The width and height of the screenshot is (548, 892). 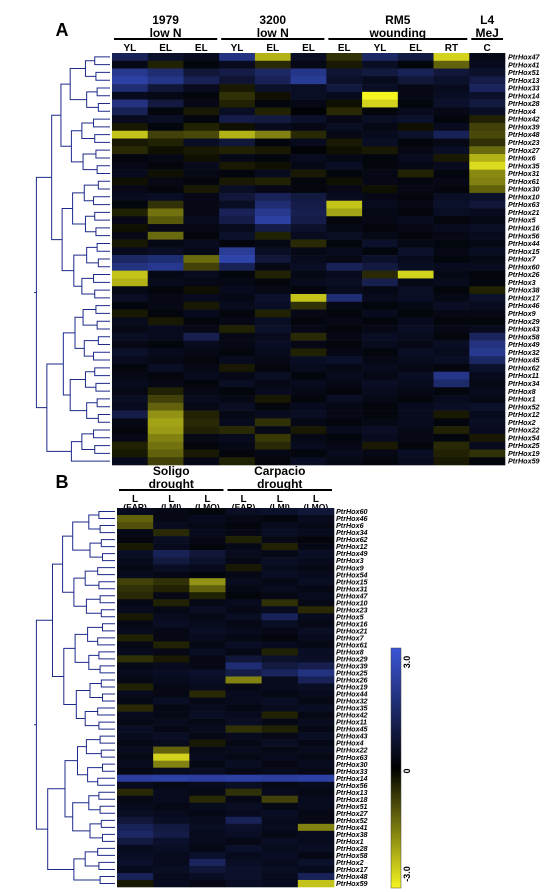 What do you see at coordinates (351, 722) in the screenshot?
I see `gene-label: PtrHox11` at bounding box center [351, 722].